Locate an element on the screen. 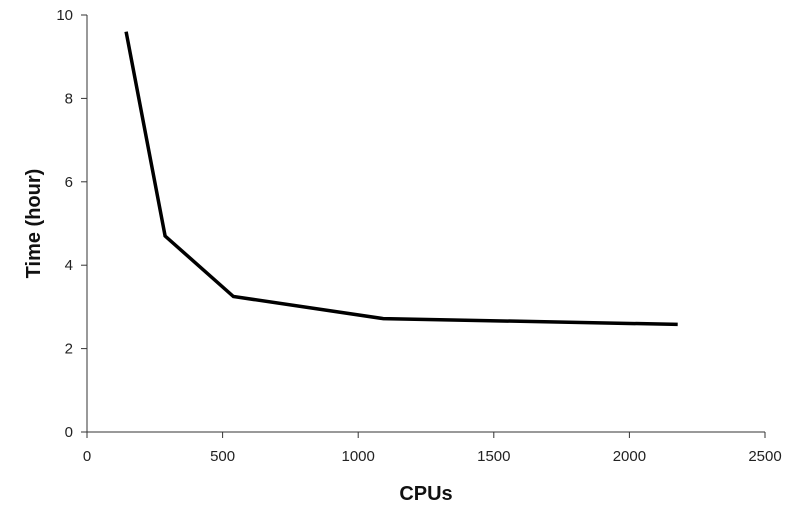 This screenshot has width=800, height=508. y-tick-label: 10 is located at coordinates (64, 15).